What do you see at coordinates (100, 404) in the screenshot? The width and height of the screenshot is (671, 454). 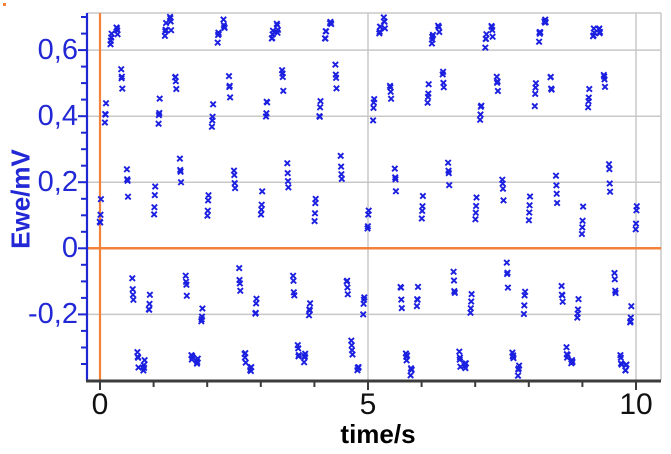 I see `x-tick-label: 0` at bounding box center [100, 404].